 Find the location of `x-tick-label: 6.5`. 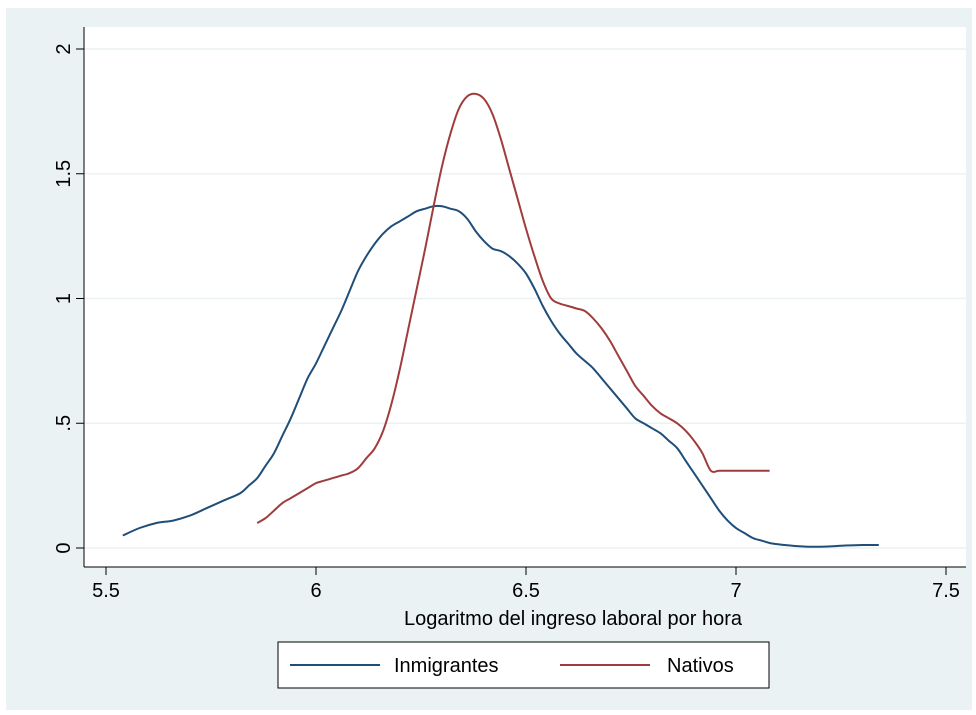

x-tick-label: 6.5 is located at coordinates (526, 591).